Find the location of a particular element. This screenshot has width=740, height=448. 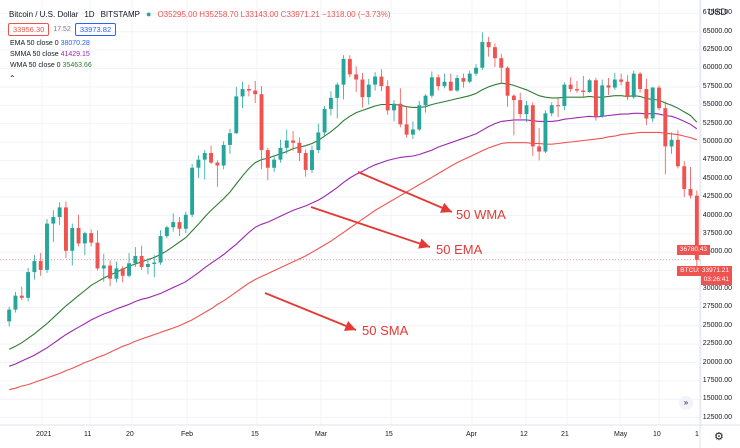

exchange-label: BITSTAMP is located at coordinates (120, 14).